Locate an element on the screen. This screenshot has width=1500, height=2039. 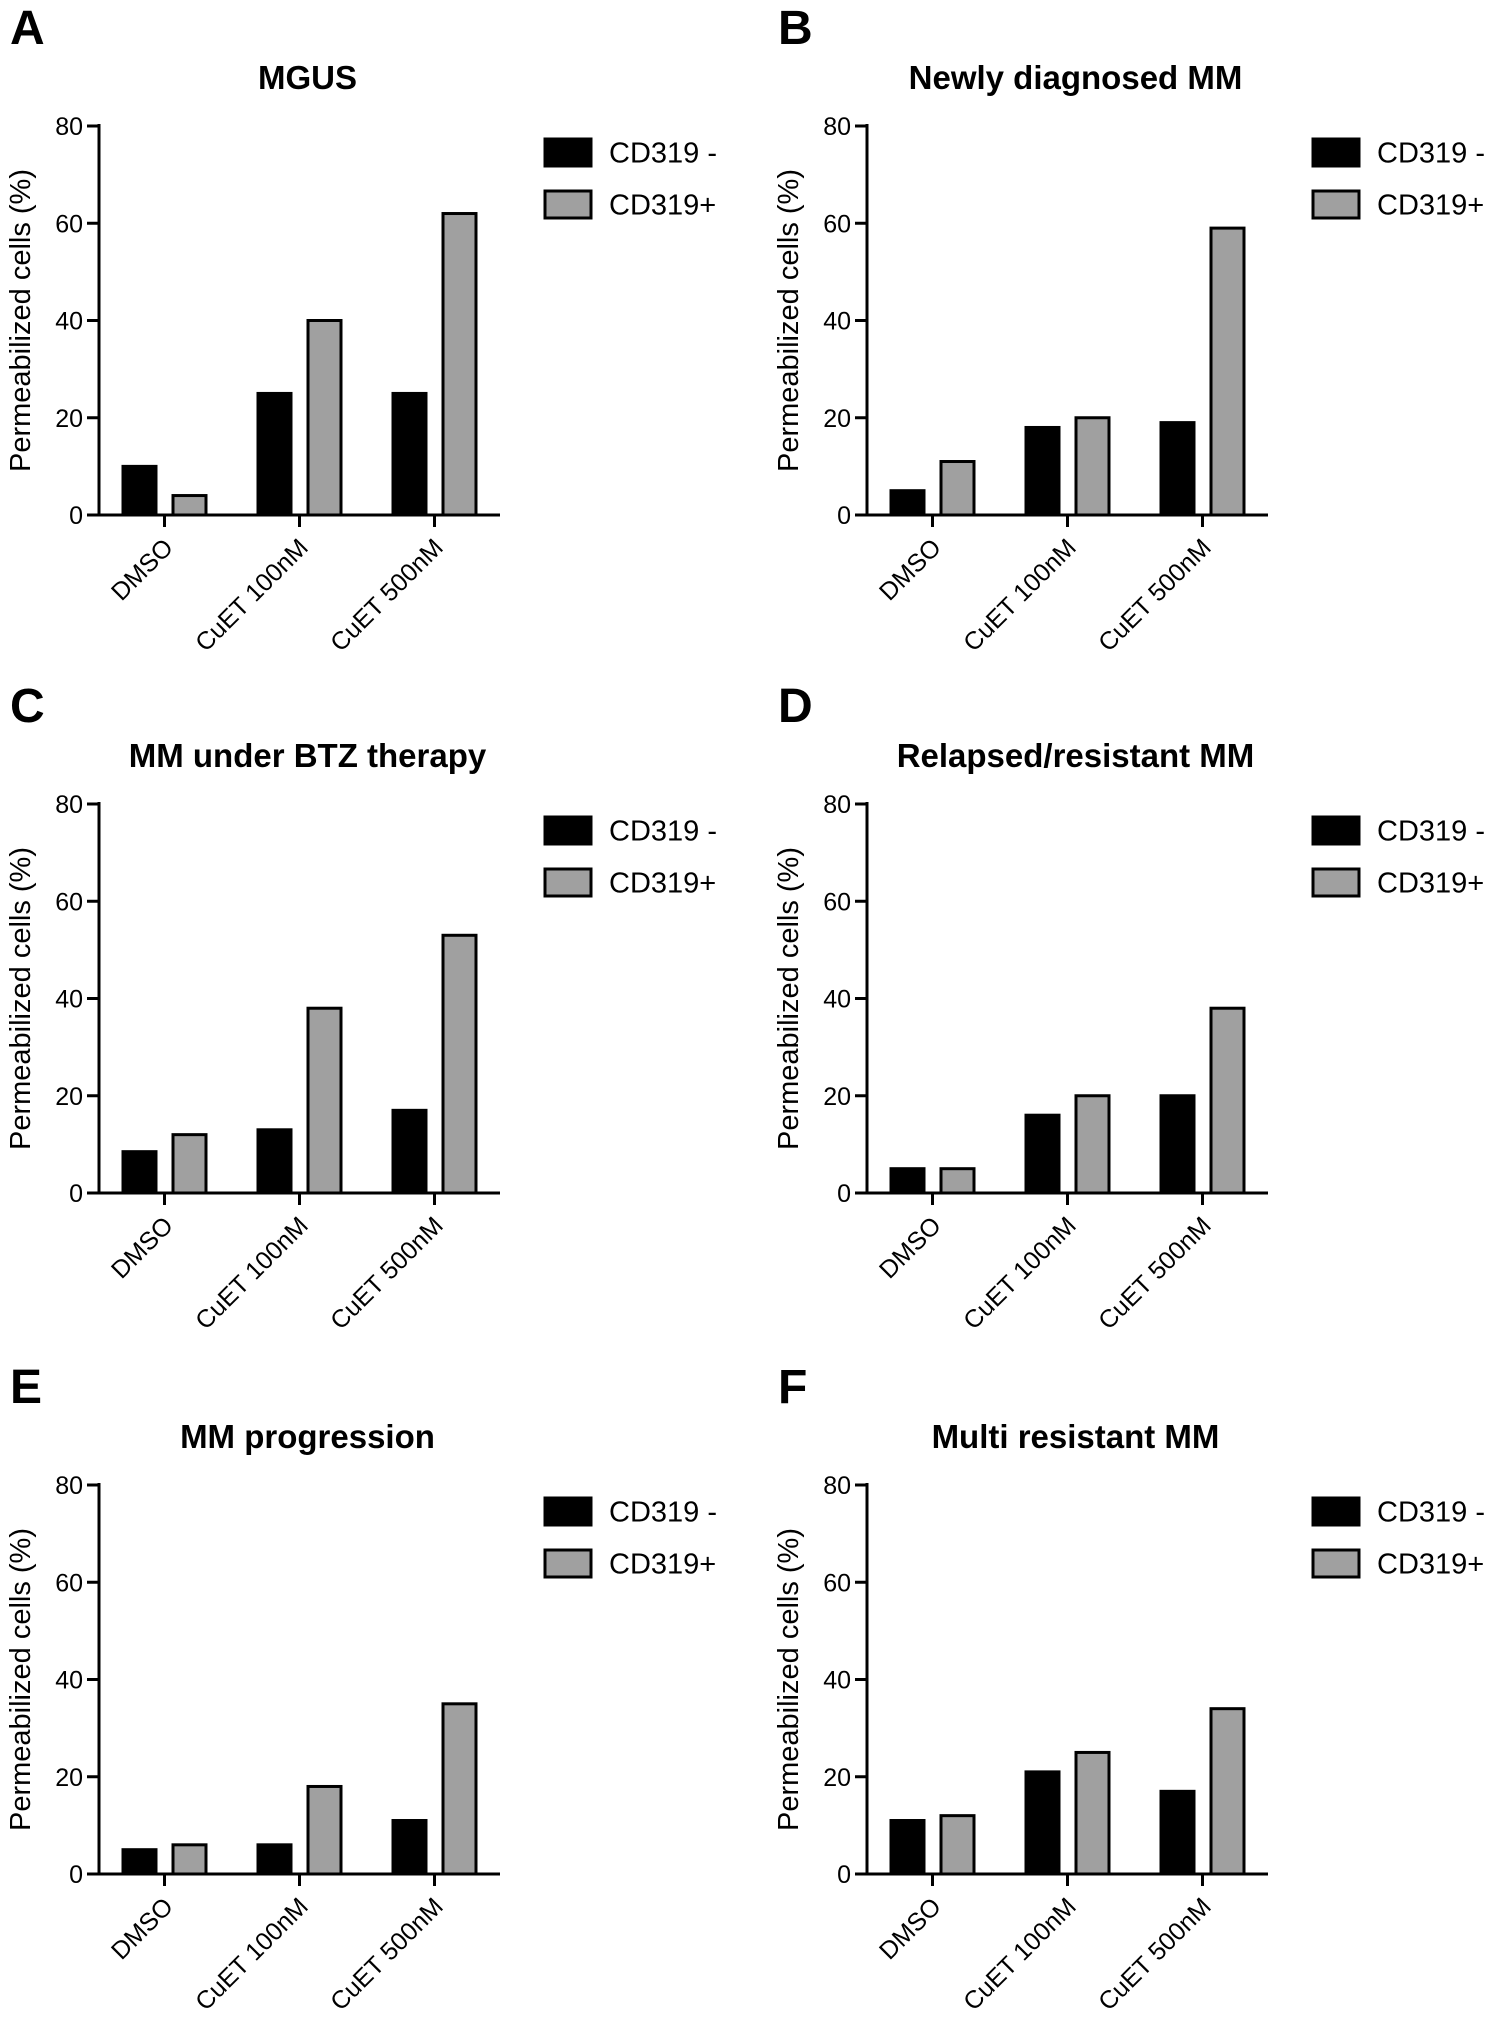
panel-letter: A is located at coordinates (27, 28).